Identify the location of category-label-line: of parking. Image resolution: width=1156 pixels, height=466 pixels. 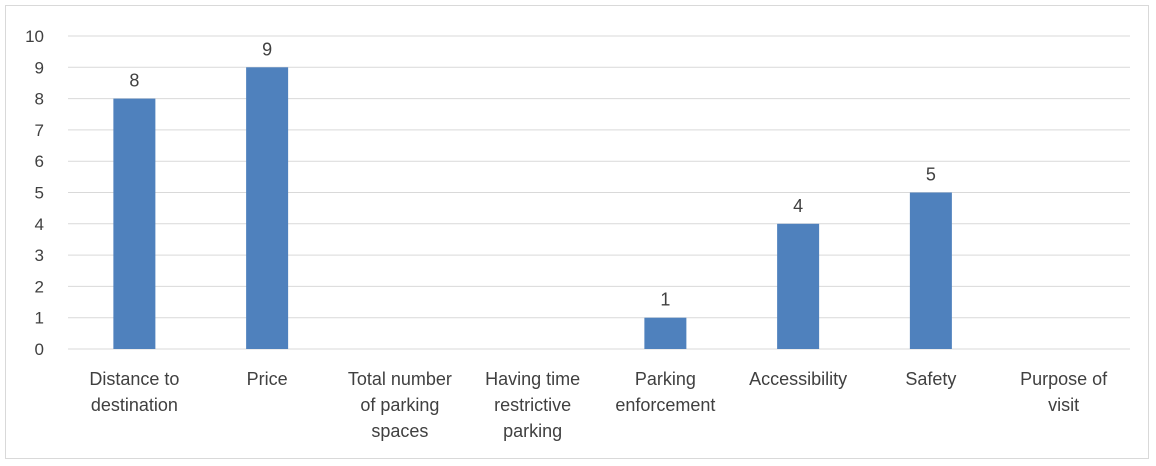
(399, 405).